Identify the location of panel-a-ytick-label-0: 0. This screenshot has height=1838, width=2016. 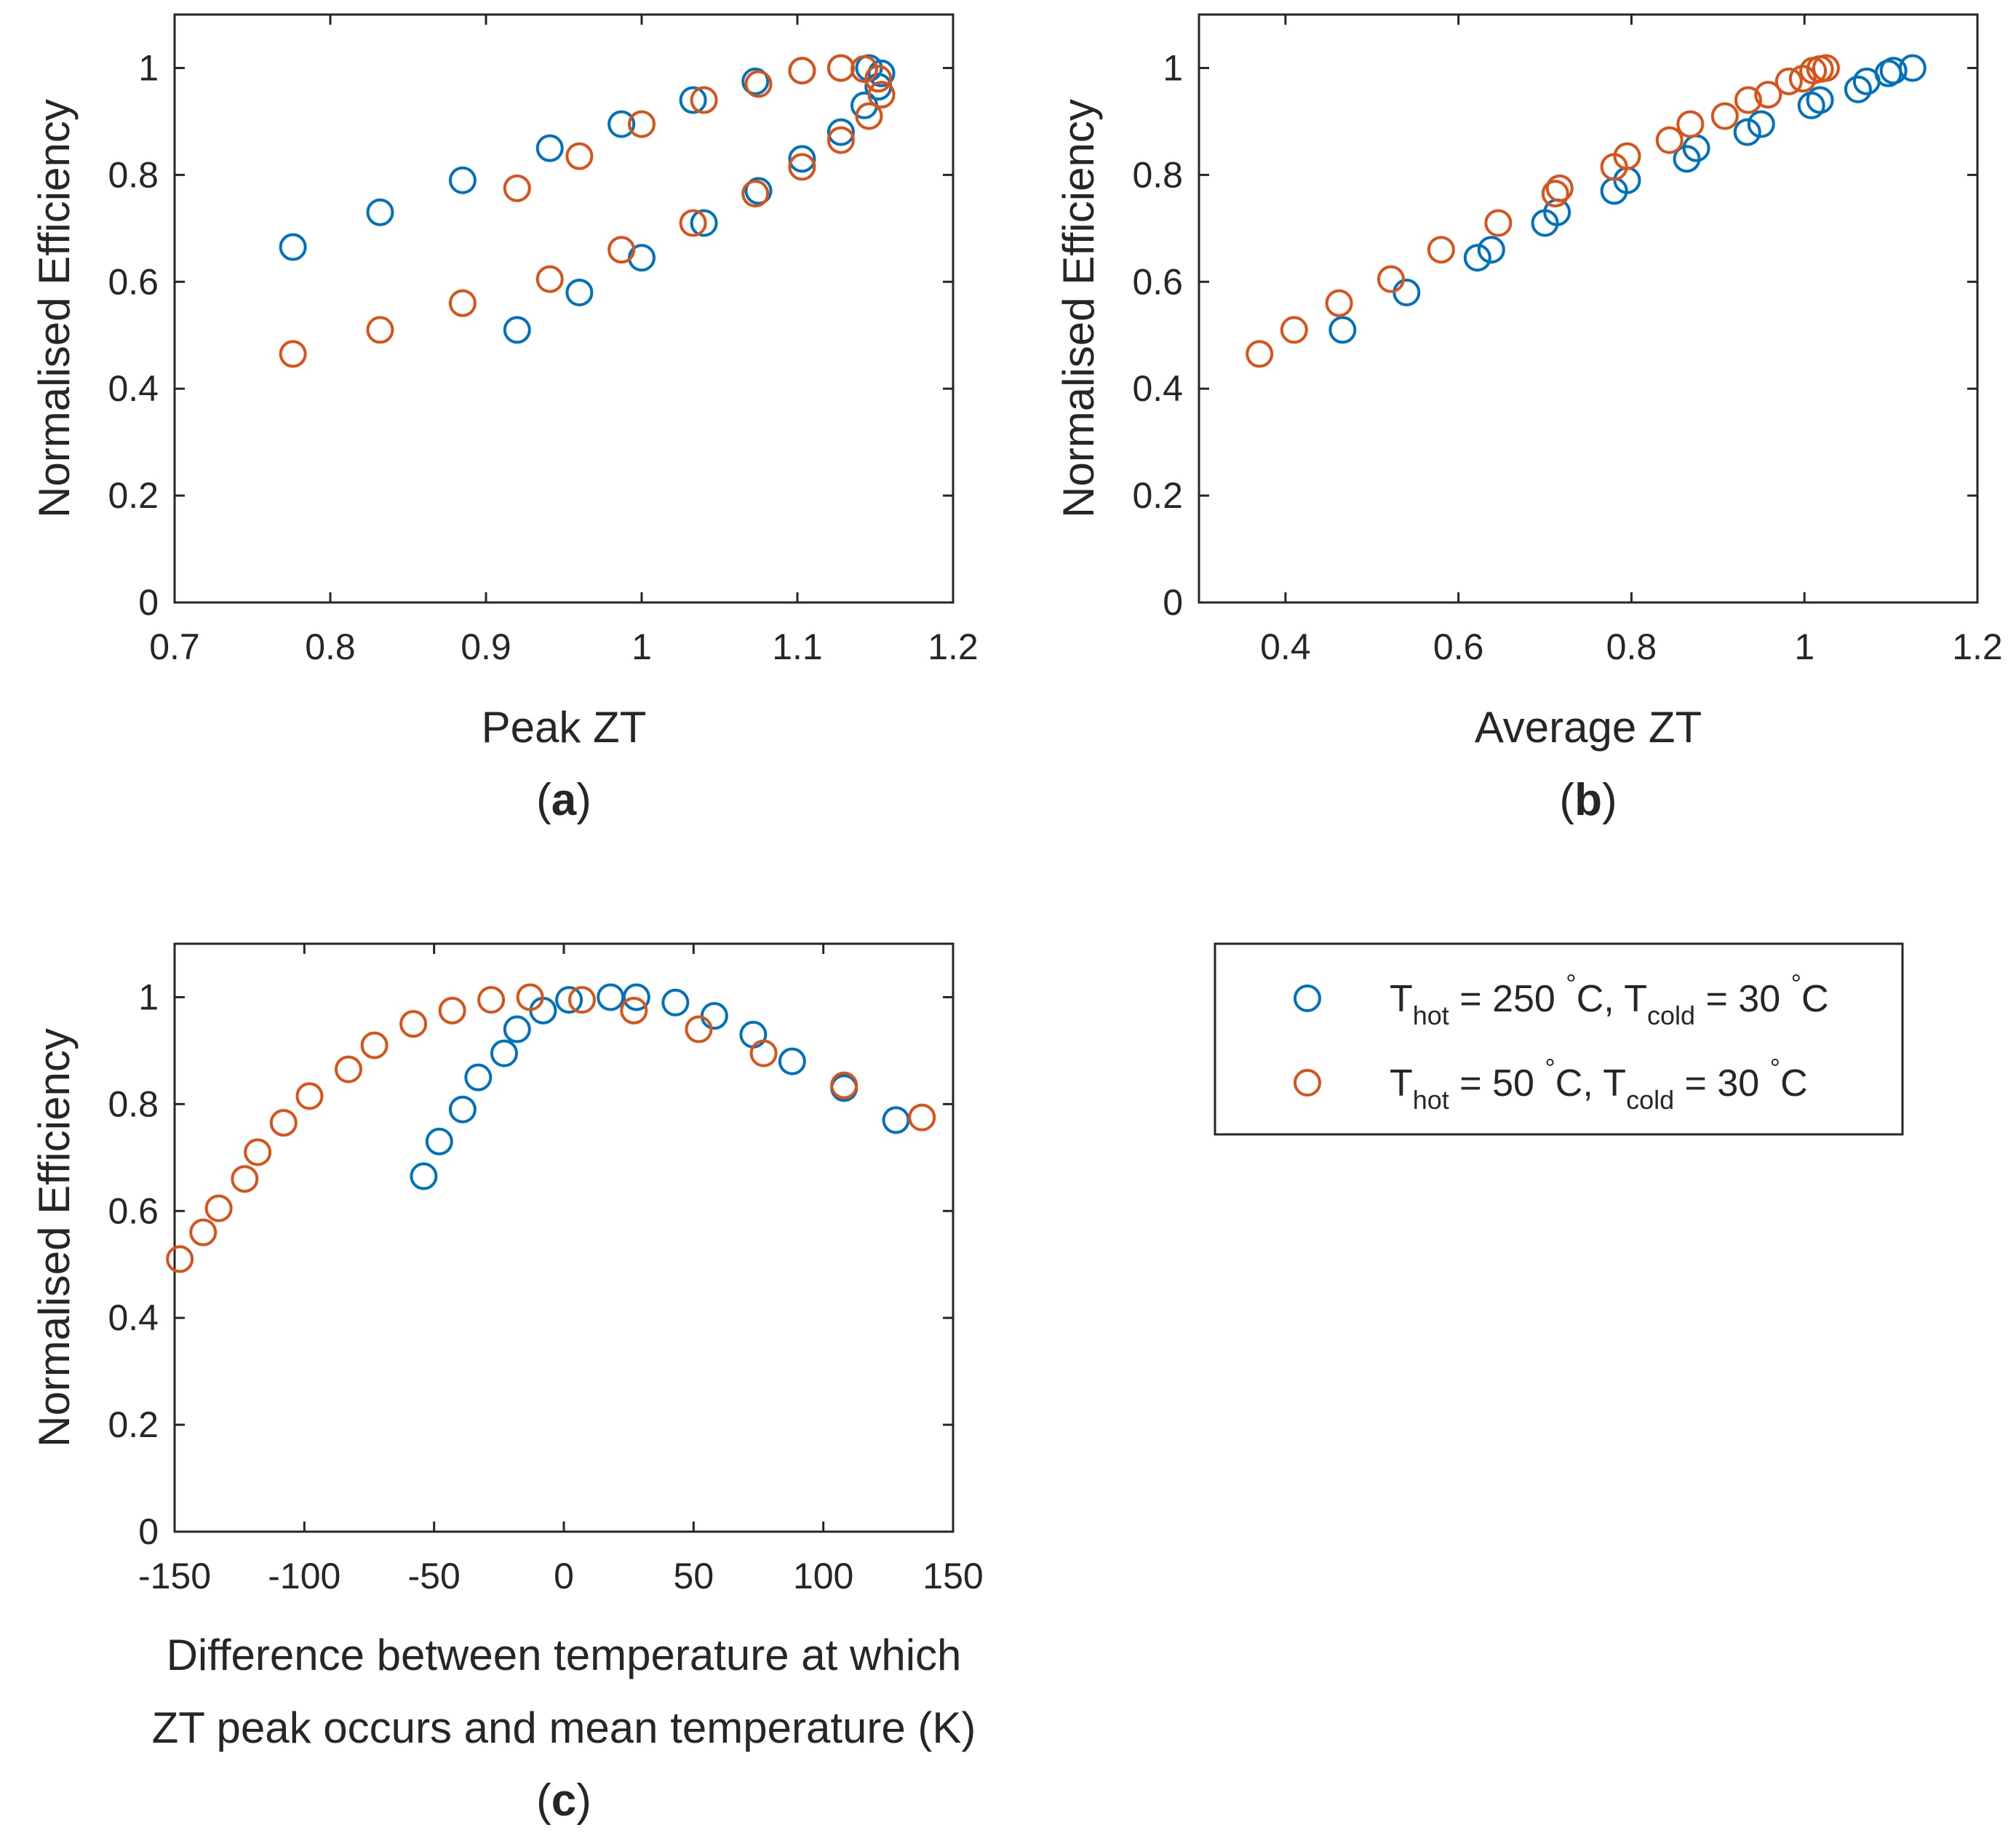
(148, 602).